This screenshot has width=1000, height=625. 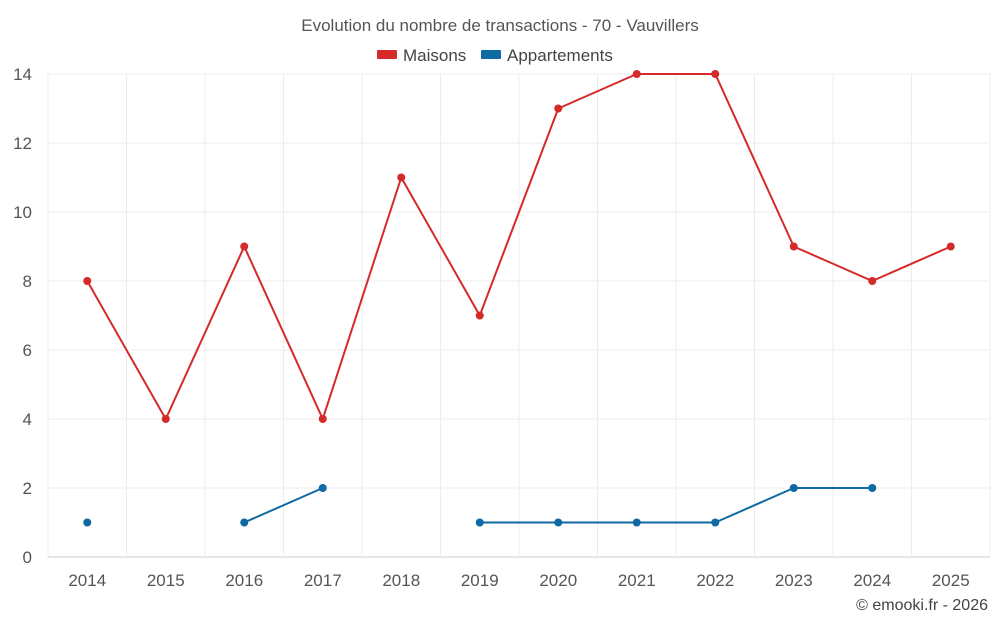 What do you see at coordinates (951, 580) in the screenshot?
I see `x-tick-label: 2025` at bounding box center [951, 580].